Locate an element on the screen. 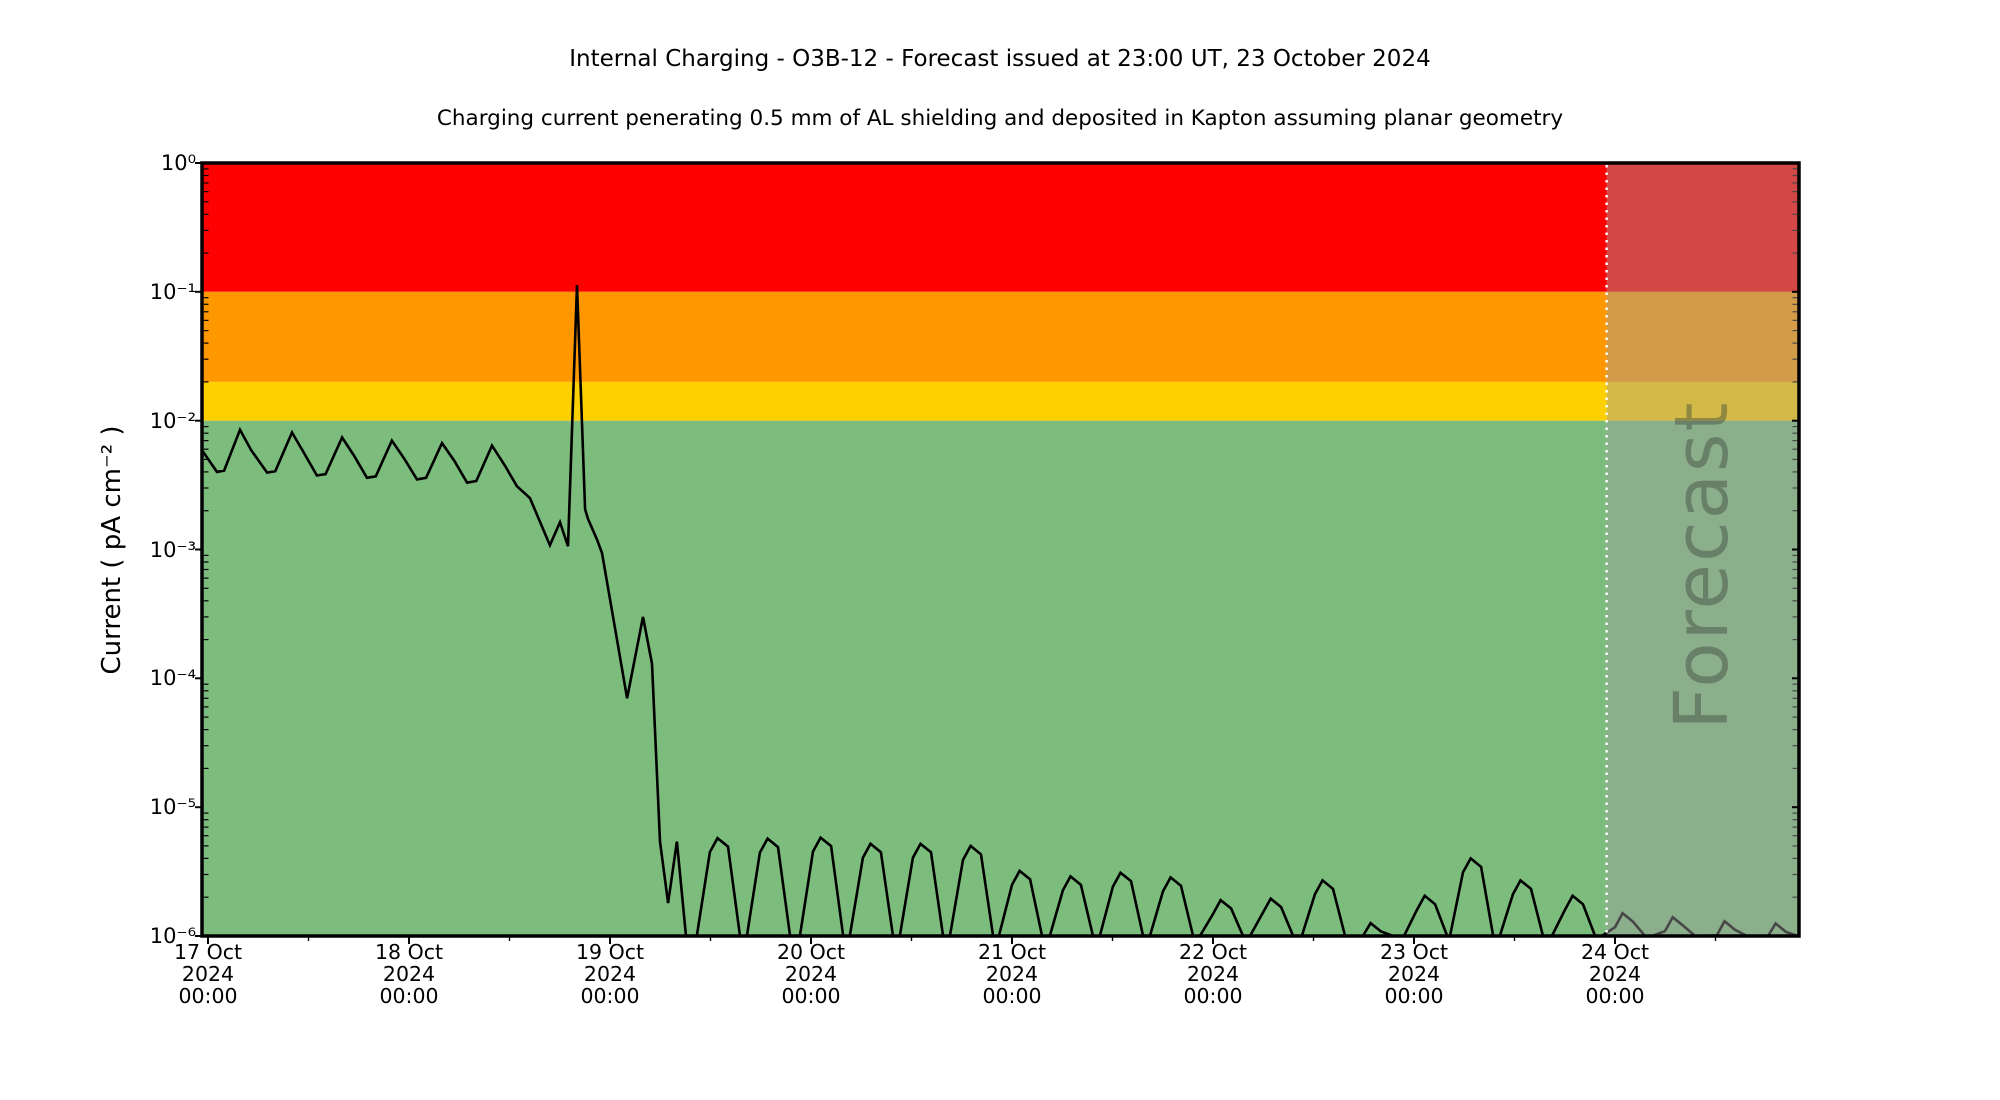 Image resolution: width=2000 pixels, height=1100 pixels. x-tick-label: 22 Oct 2024 00:00 is located at coordinates (1213, 974).